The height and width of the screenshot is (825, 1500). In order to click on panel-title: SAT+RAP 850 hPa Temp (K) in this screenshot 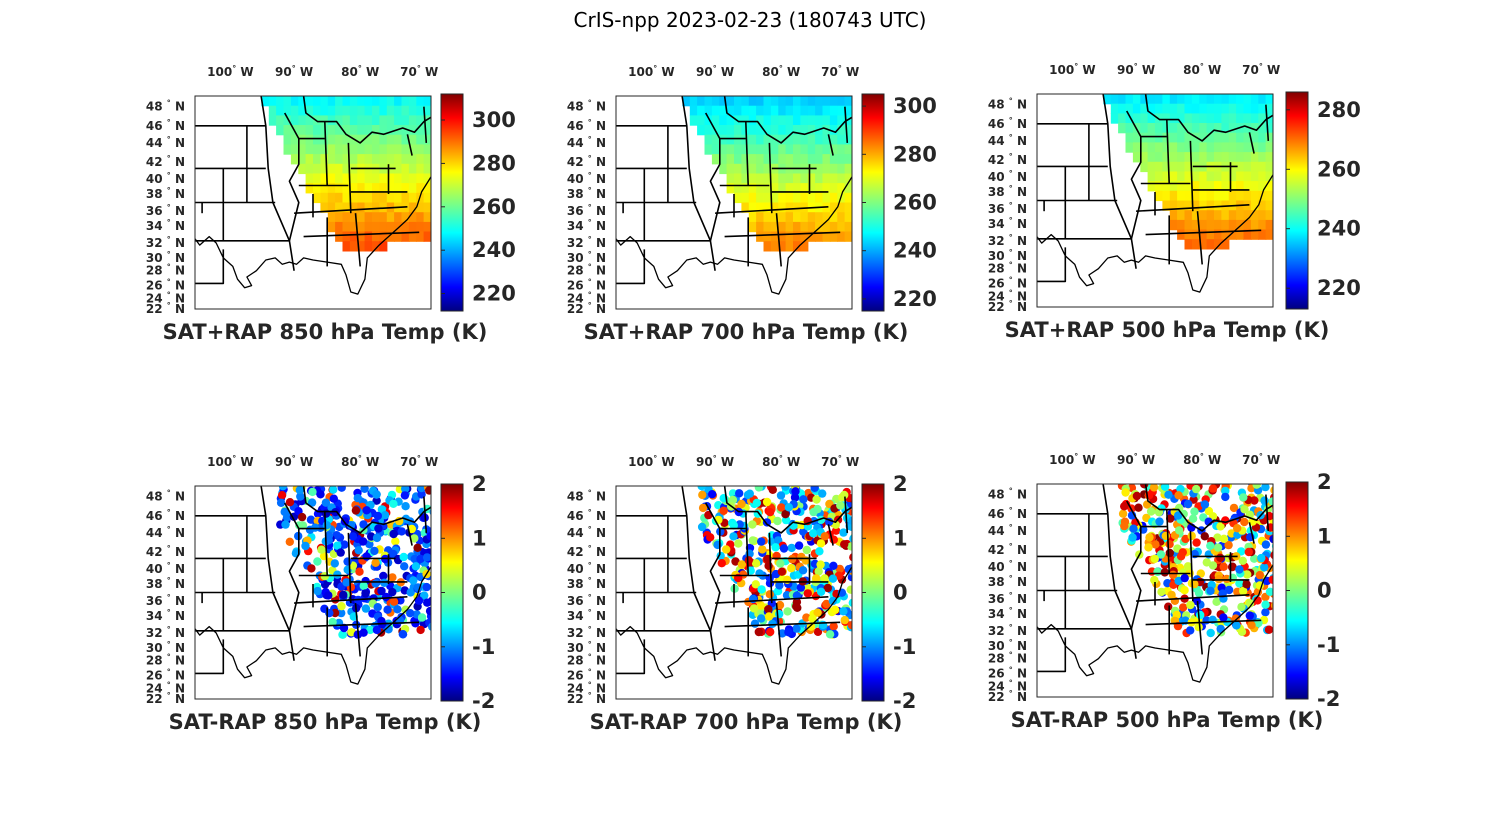, I will do `click(325, 332)`.